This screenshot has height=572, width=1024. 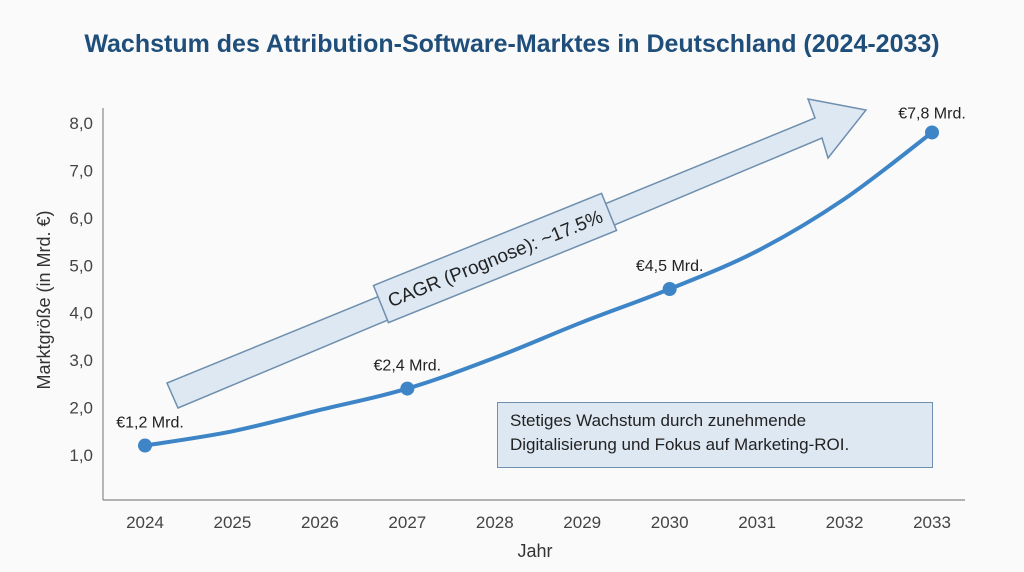 I want to click on data-label: €7,8 Mrd., so click(x=932, y=113).